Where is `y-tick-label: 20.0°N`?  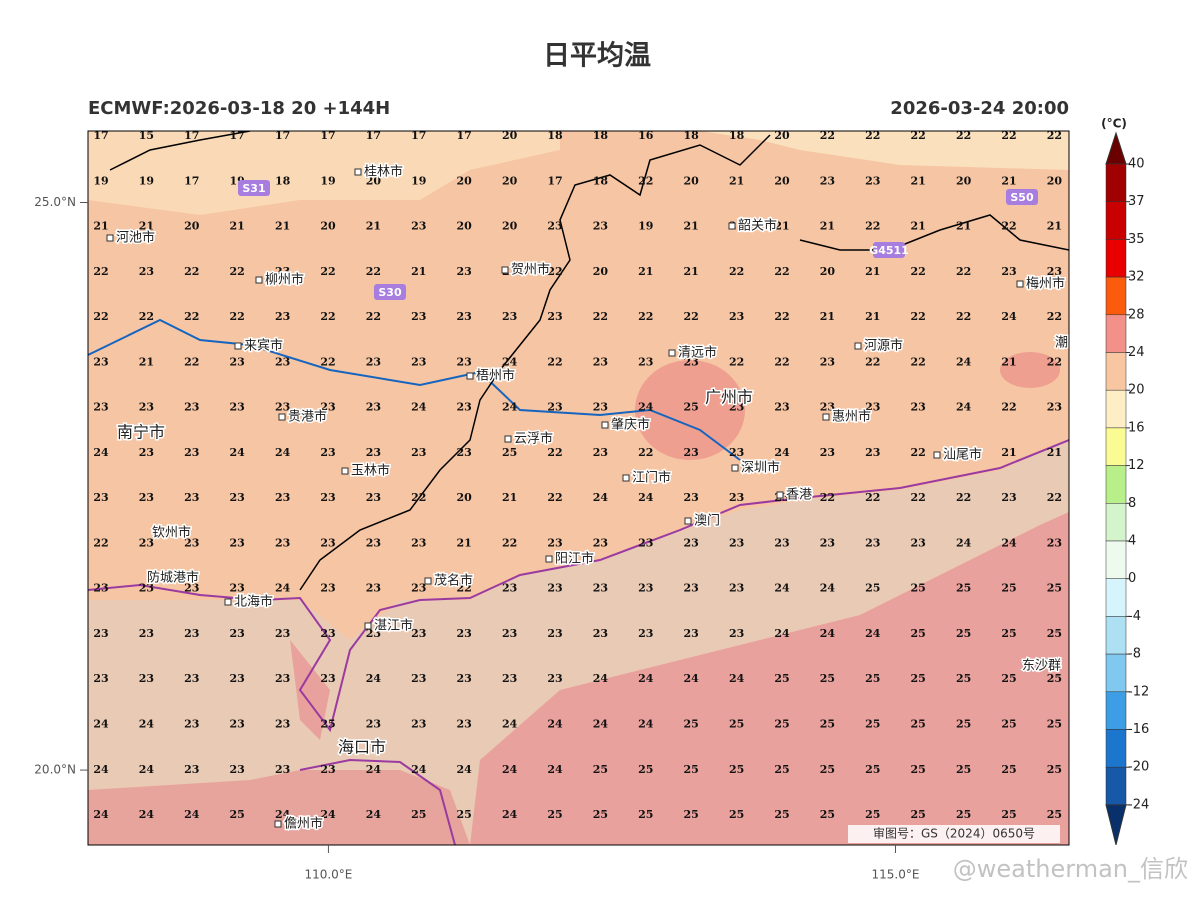
y-tick-label: 20.0°N is located at coordinates (55, 770).